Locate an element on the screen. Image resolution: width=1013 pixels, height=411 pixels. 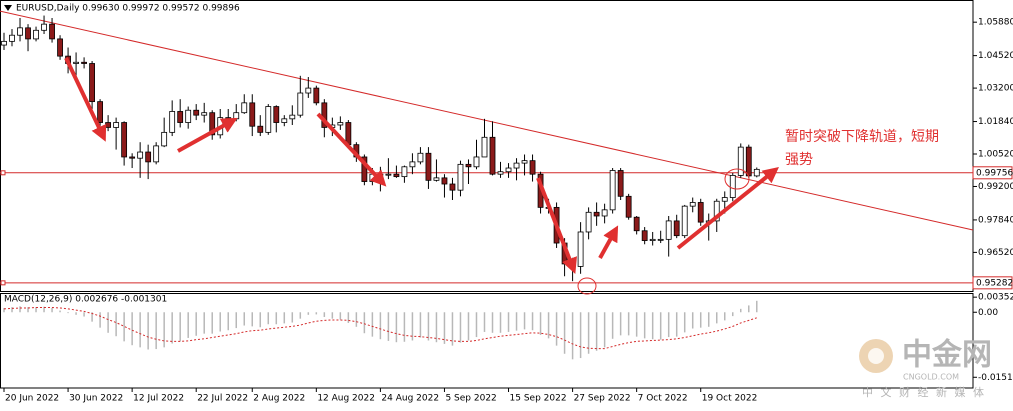
y-tick-label: 0.00 is located at coordinates (988, 313).